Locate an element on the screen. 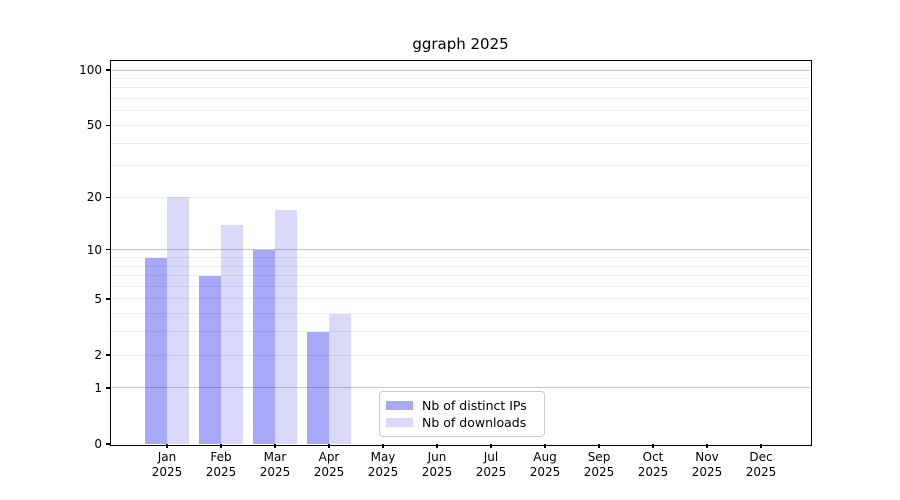  x-tick-label: Nov 2025 is located at coordinates (707, 465).